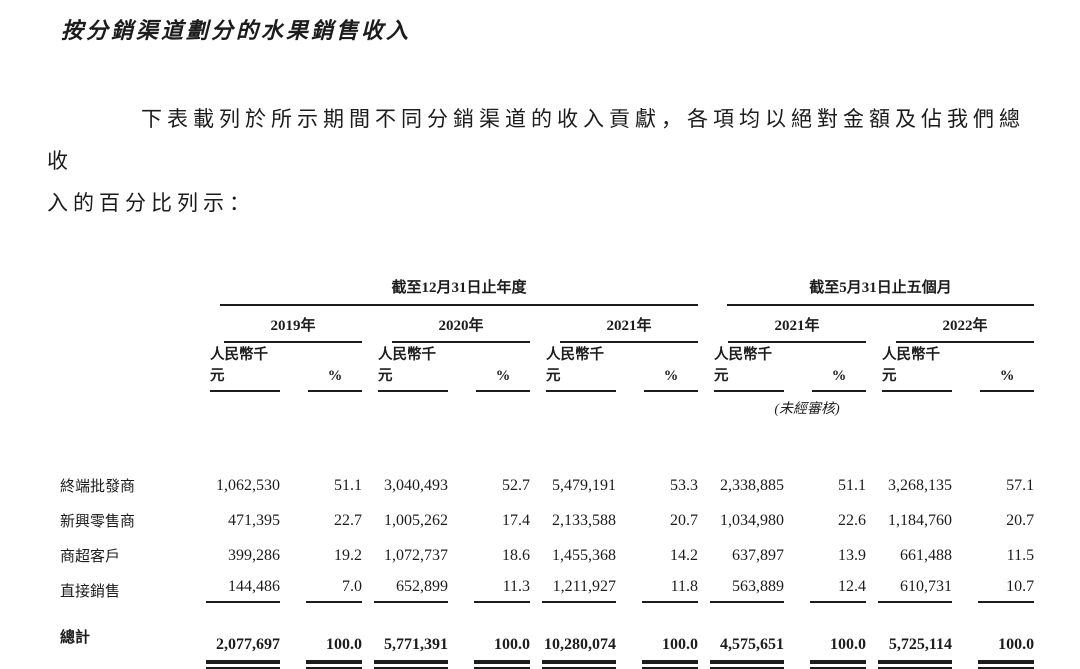 This screenshot has height=669, width=1080. I want to click on subheader-row: 人民幣千元 % 人民幣千元 % 人民幣千元 % 人民幣千元 % 人民幣千元 %, so click(547, 367).